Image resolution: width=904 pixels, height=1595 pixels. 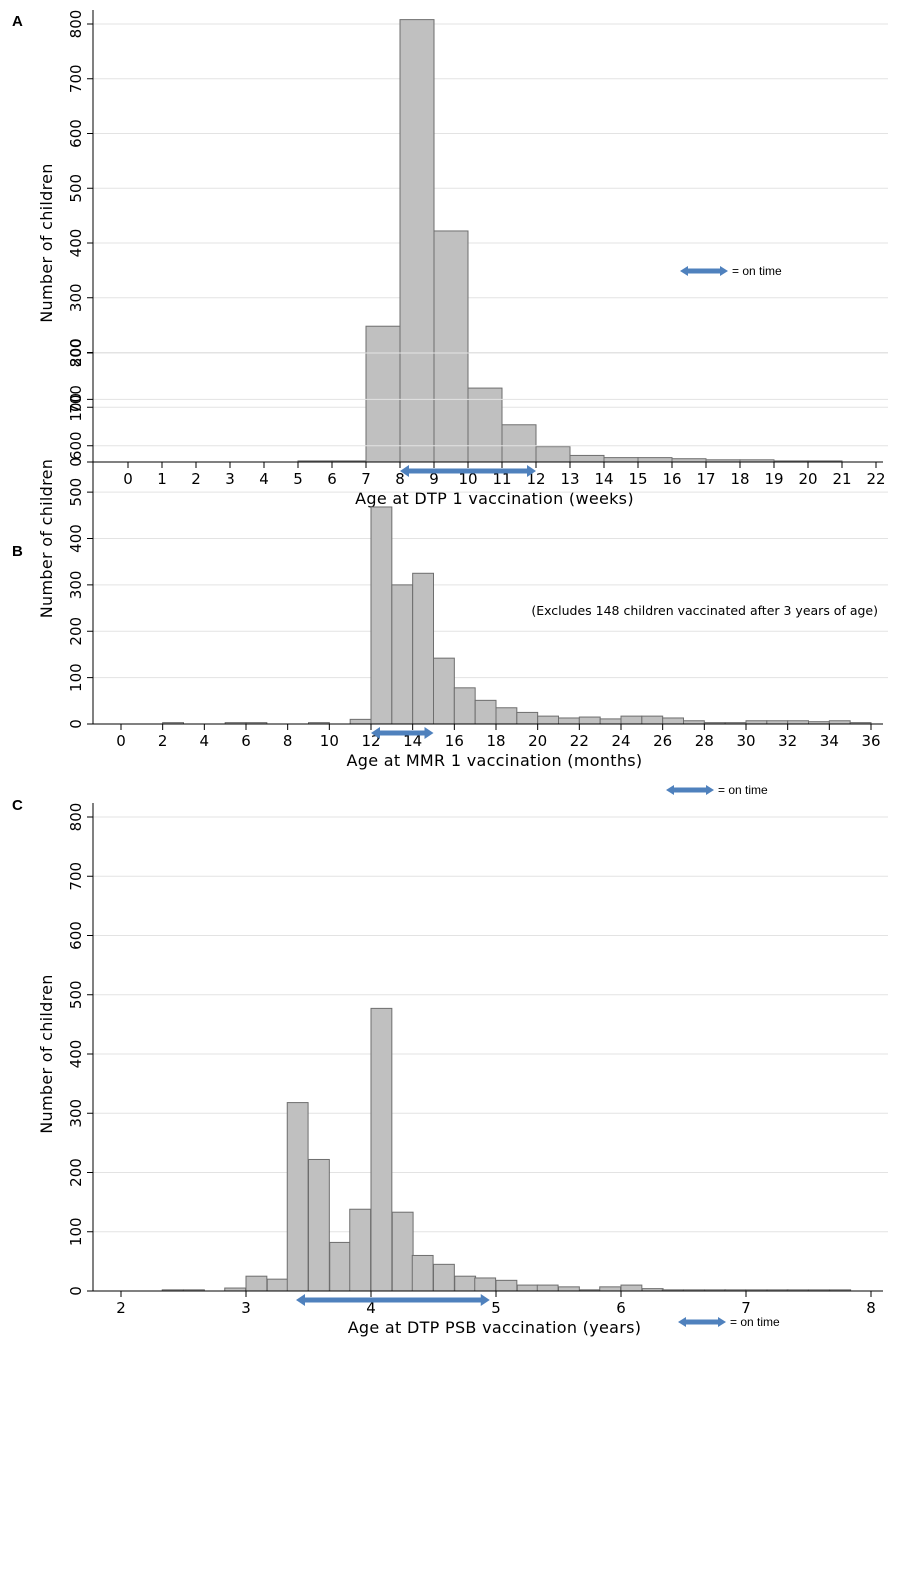 I want to click on x-tick-label: 21, so click(x=841, y=479).